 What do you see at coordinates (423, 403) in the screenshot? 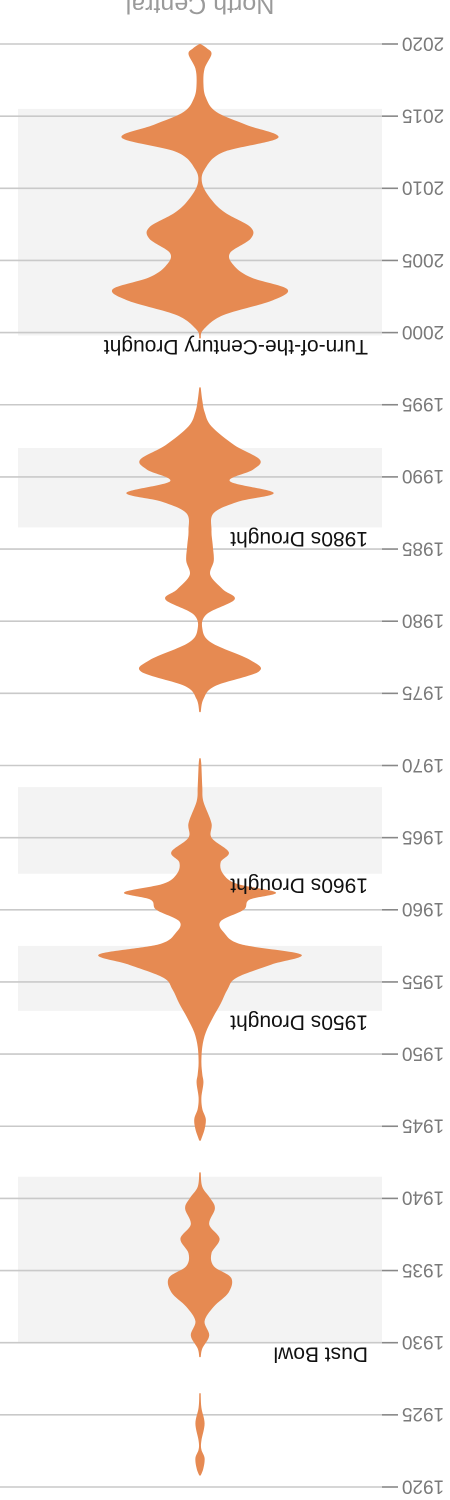
I see `y-tick-label: 1995` at bounding box center [423, 403].